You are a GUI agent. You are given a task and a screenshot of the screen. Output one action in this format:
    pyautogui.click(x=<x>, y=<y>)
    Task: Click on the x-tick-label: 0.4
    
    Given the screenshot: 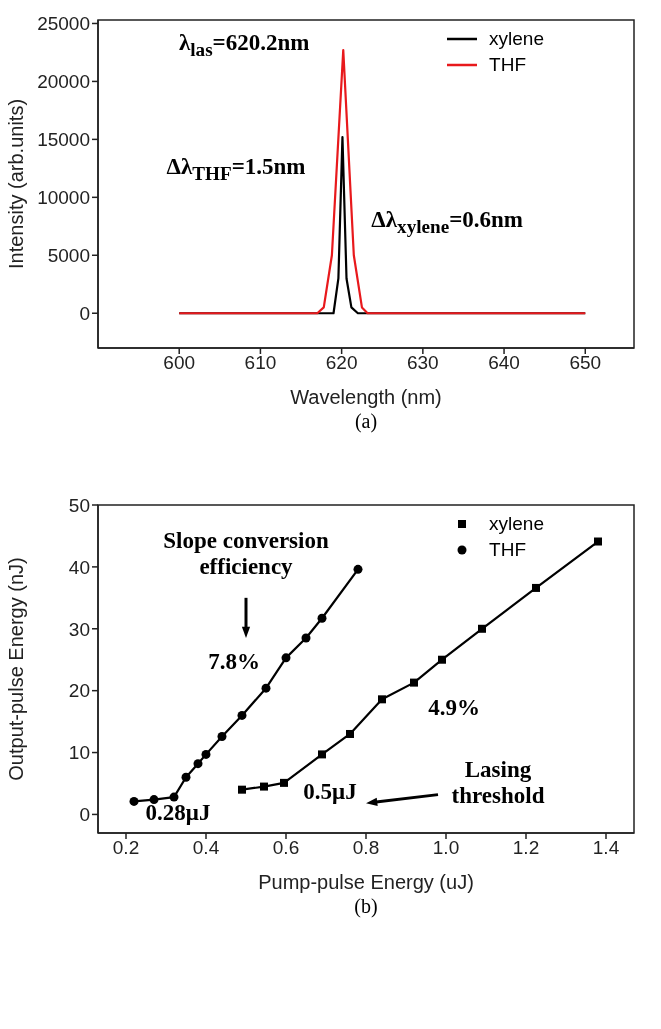 What is the action you would take?
    pyautogui.click(x=206, y=848)
    